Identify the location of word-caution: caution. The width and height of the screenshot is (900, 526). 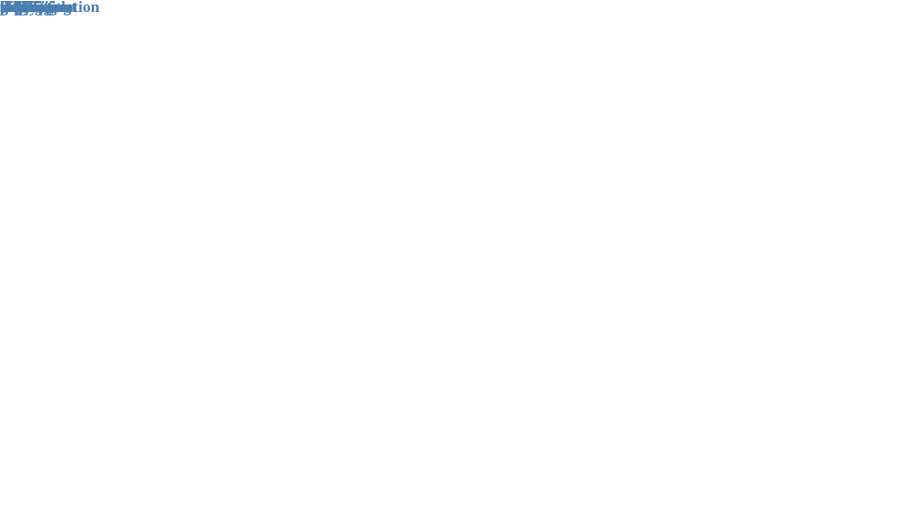
(25, 8).